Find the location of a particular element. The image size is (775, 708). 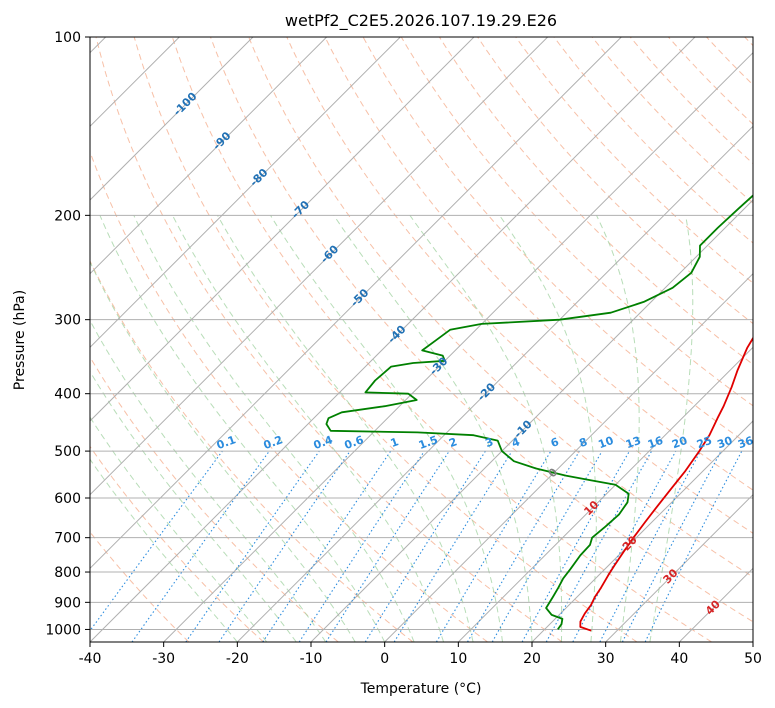

mixing-ratio-label: 36 is located at coordinates (745, 443).